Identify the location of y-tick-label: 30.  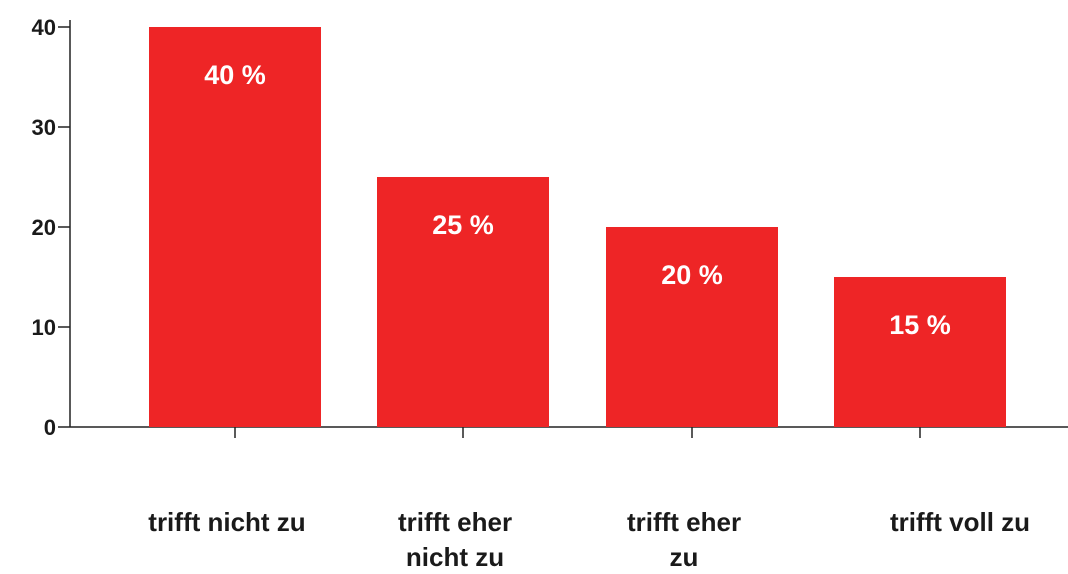
(44, 127).